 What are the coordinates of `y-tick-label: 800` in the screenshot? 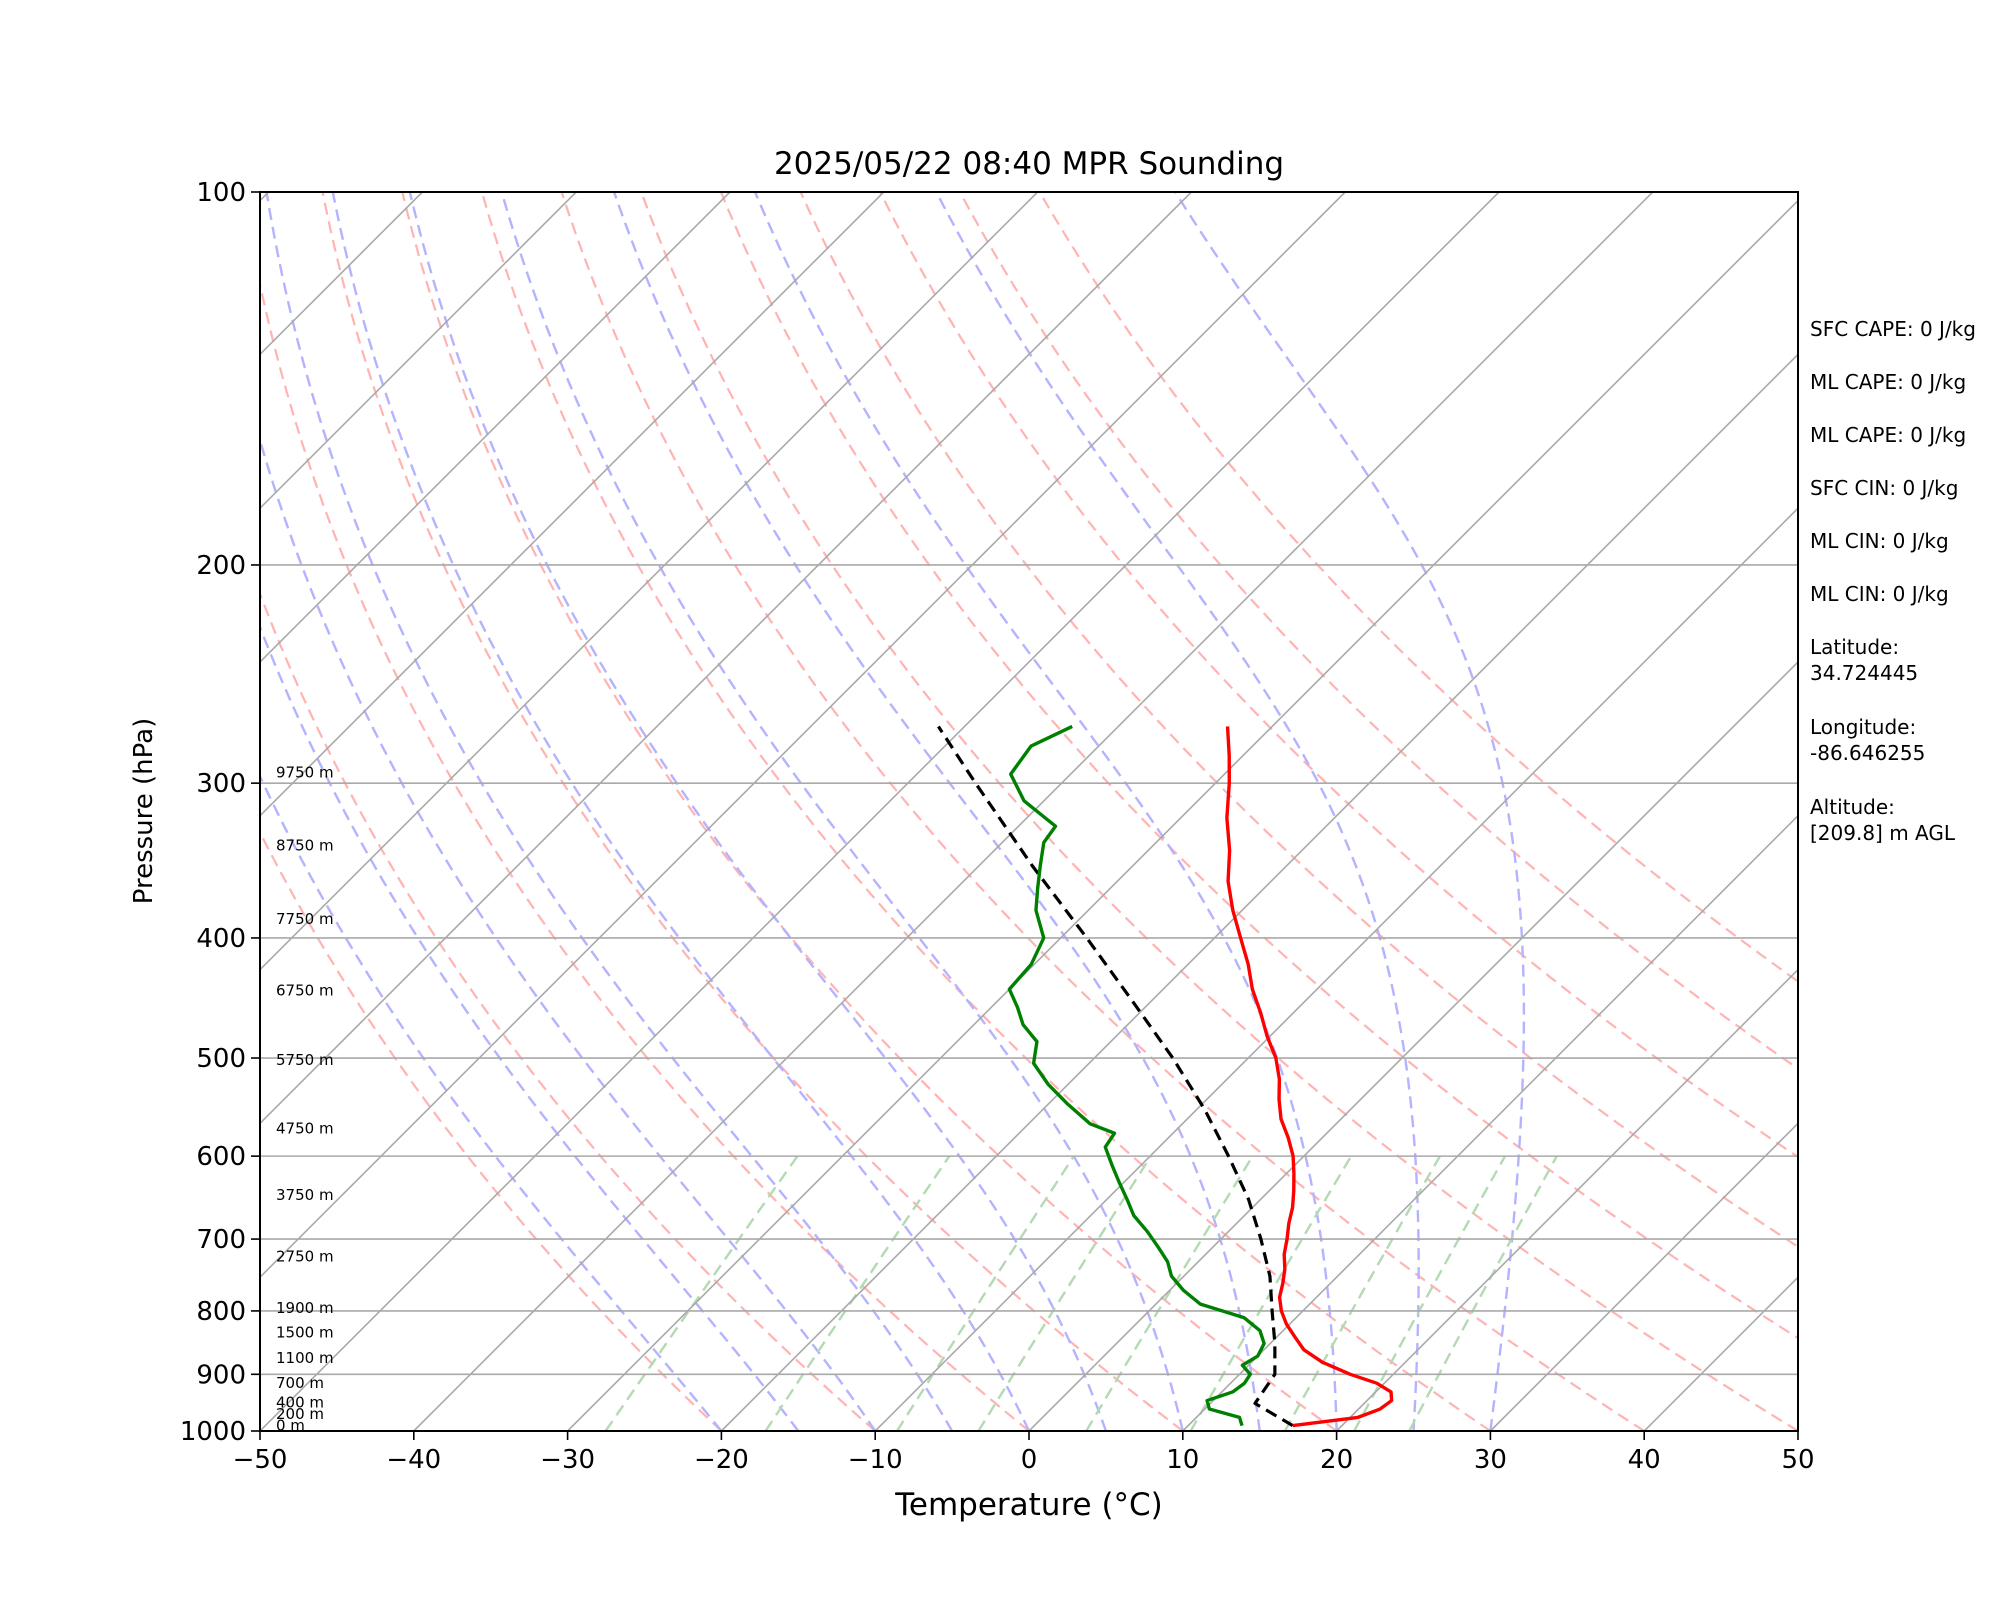 It's located at (221, 1312).